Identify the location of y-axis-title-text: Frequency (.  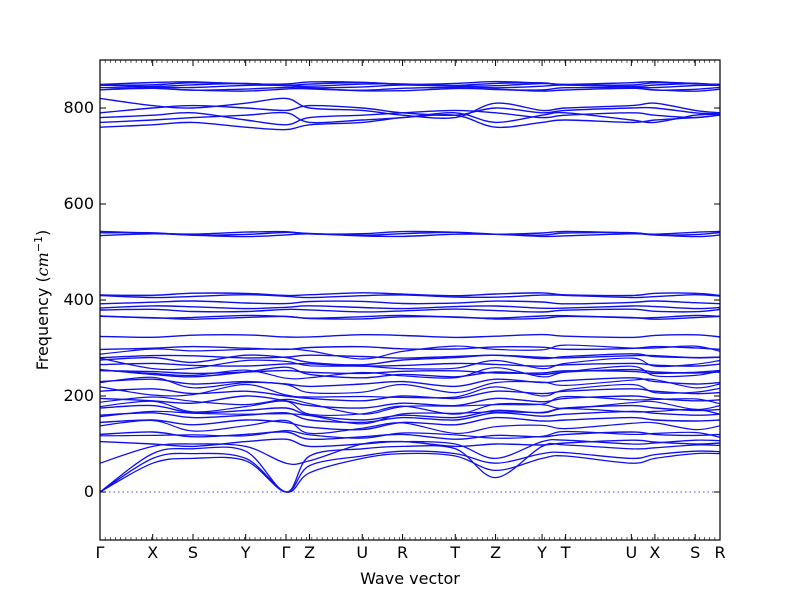
(42, 323).